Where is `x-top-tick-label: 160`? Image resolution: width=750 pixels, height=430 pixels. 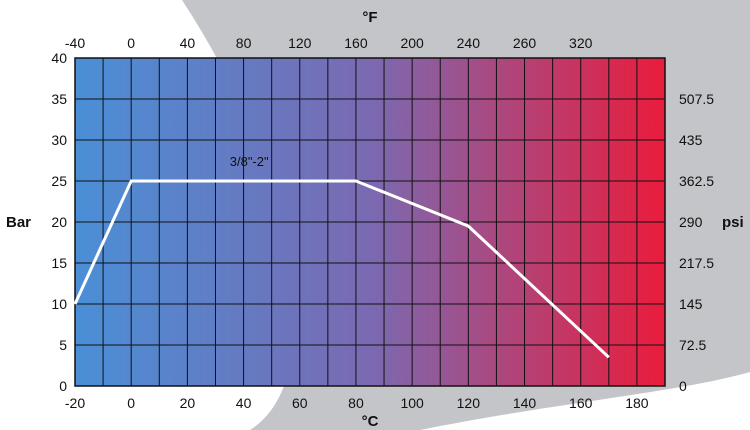
x-top-tick-label: 160 is located at coordinates (356, 43).